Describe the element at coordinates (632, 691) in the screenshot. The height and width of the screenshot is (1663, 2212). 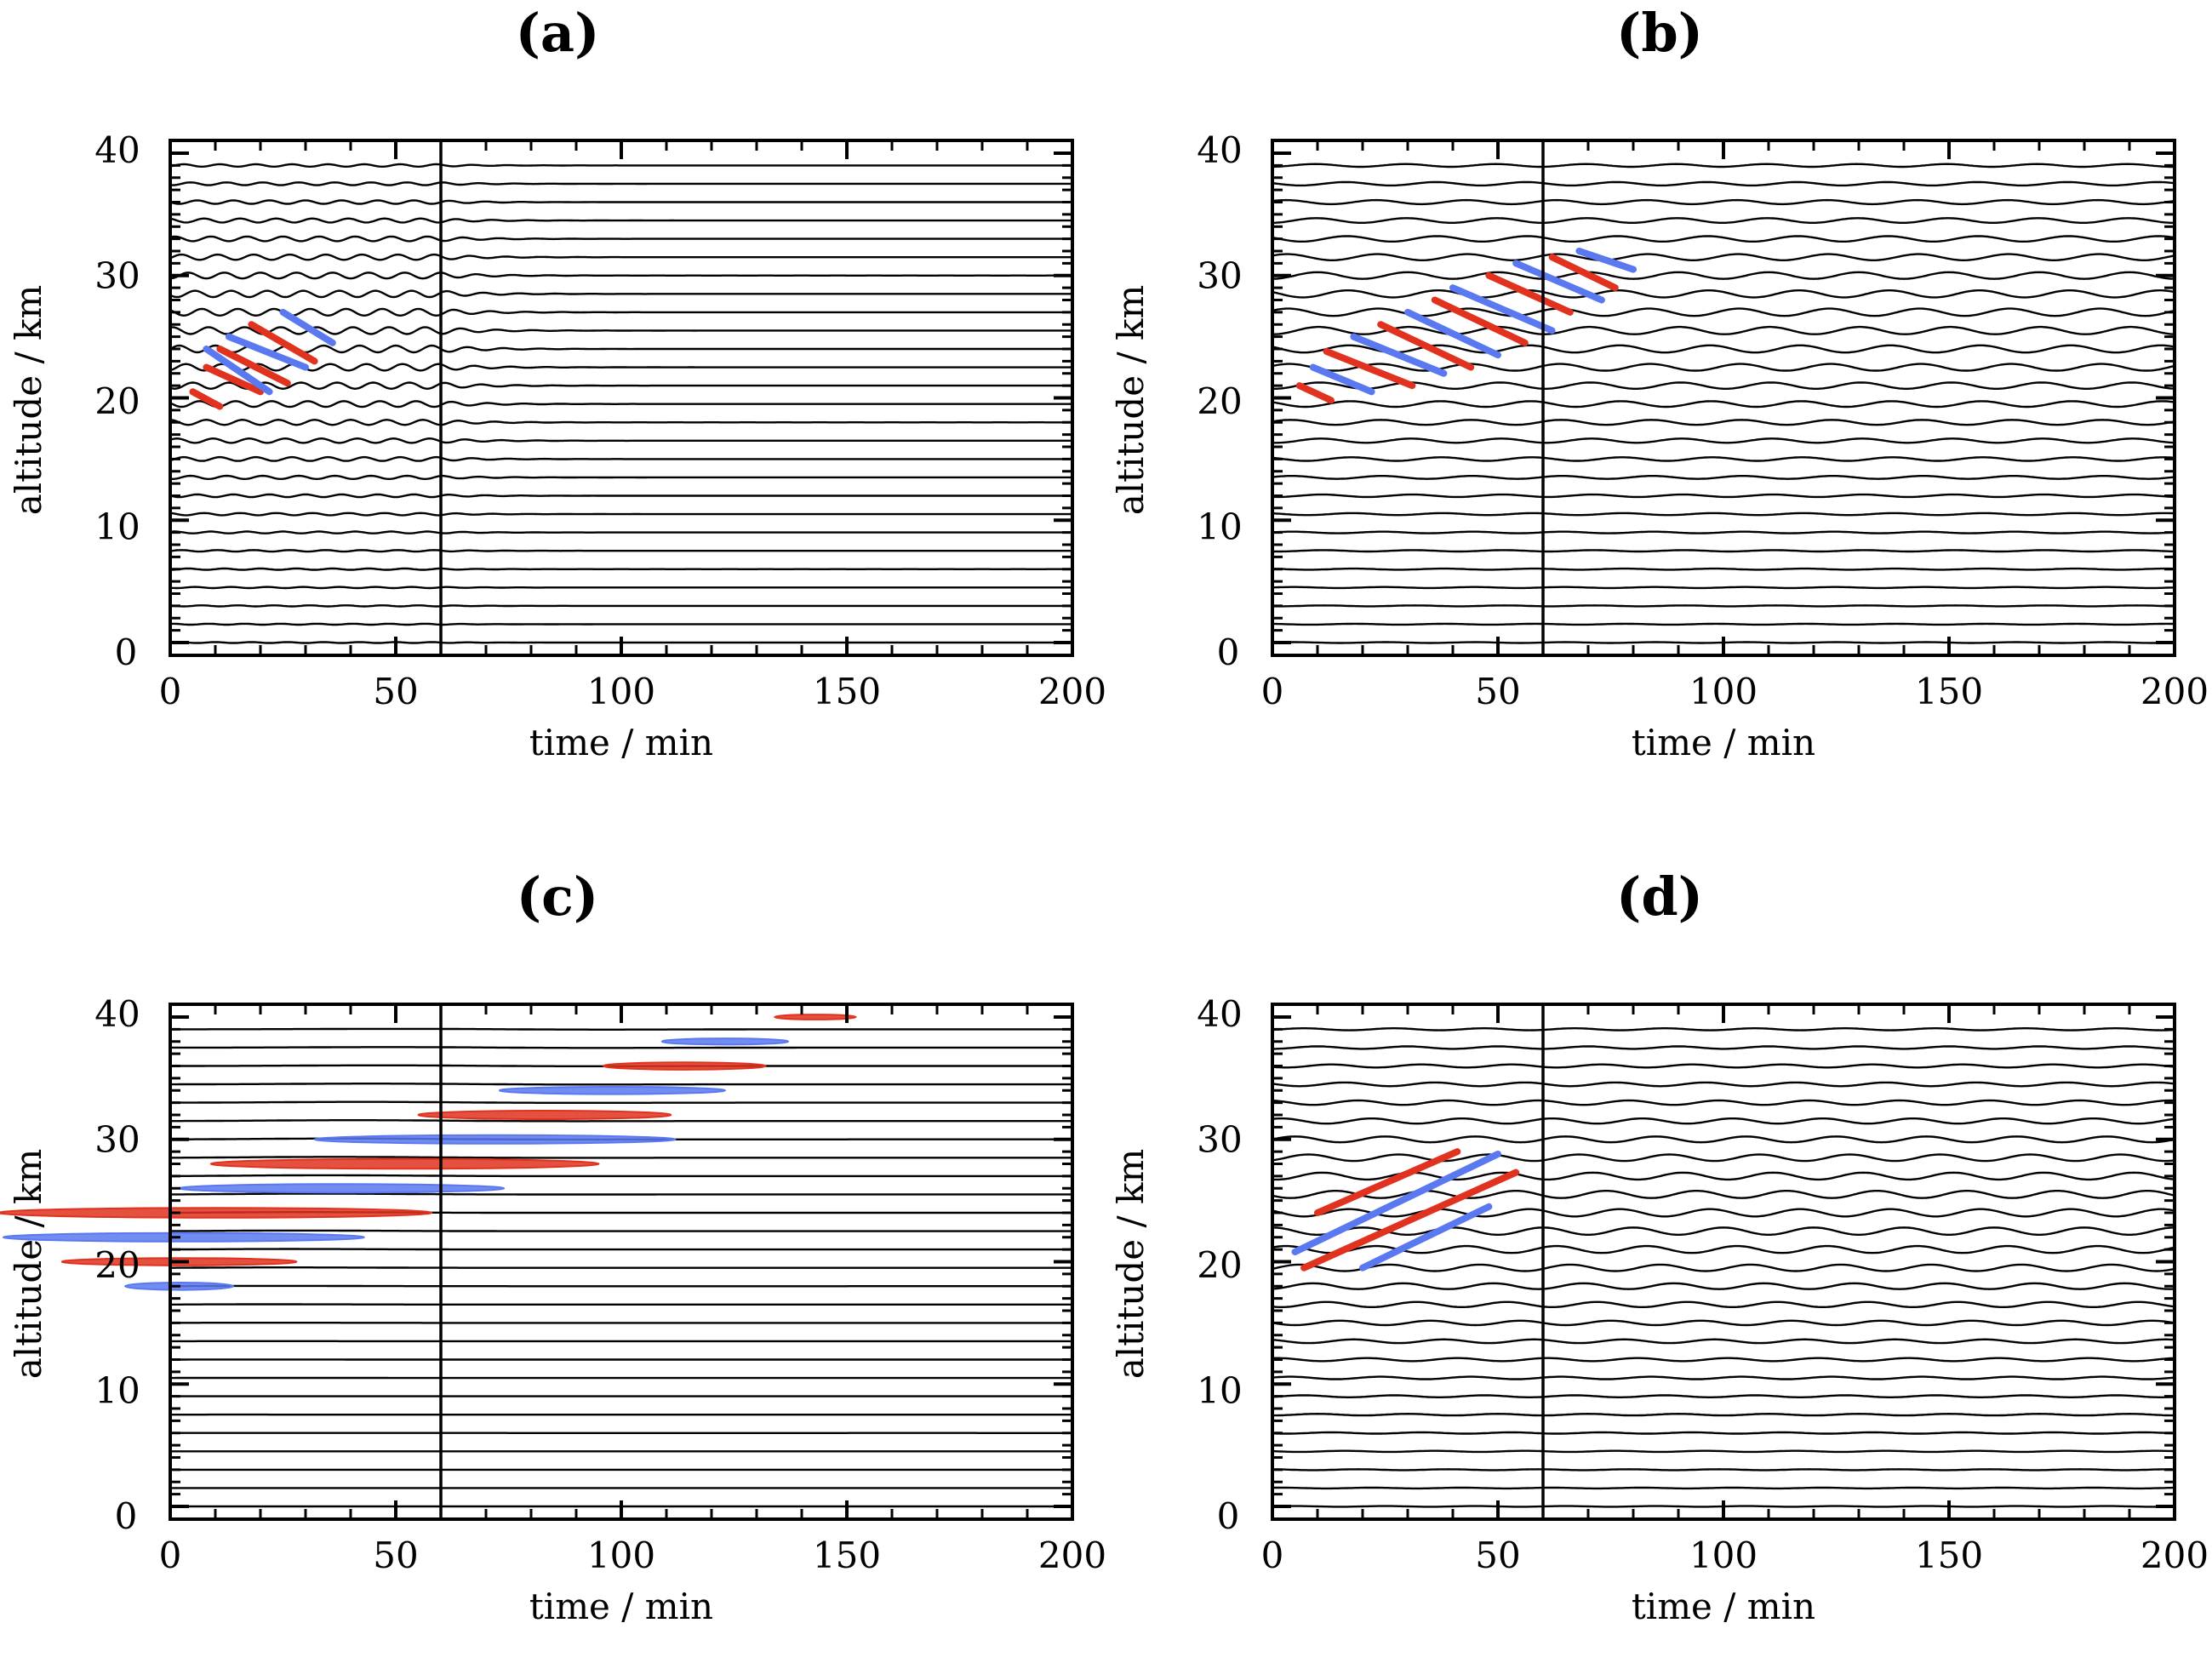
I see `panel-a-xtick-labels: 0 50 100 150 200` at that location.